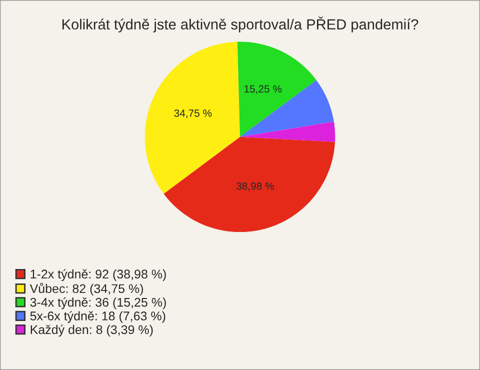 The image size is (480, 370). I want to click on legend-label: Vůbec: 82 (34,75 %), so click(86, 289).